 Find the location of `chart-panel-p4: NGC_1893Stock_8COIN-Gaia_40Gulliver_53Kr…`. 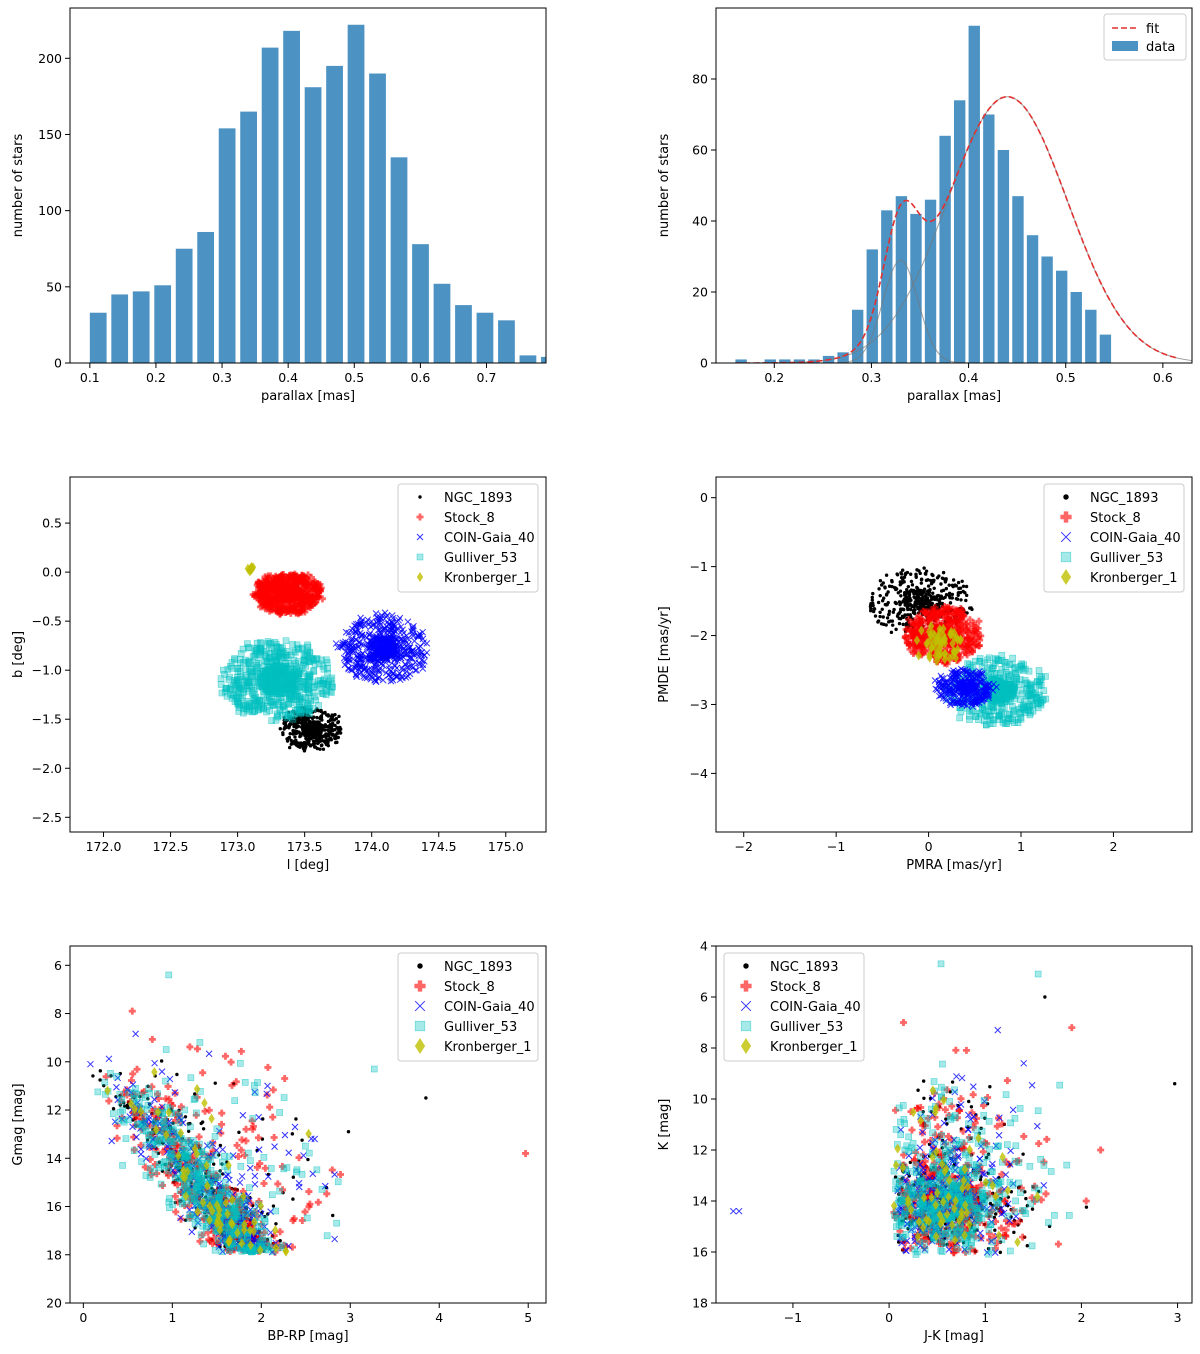

chart-panel-p4: NGC_1893Stock_8COIN-Gaia_40Gulliver_53Kr… is located at coordinates (925, 674).